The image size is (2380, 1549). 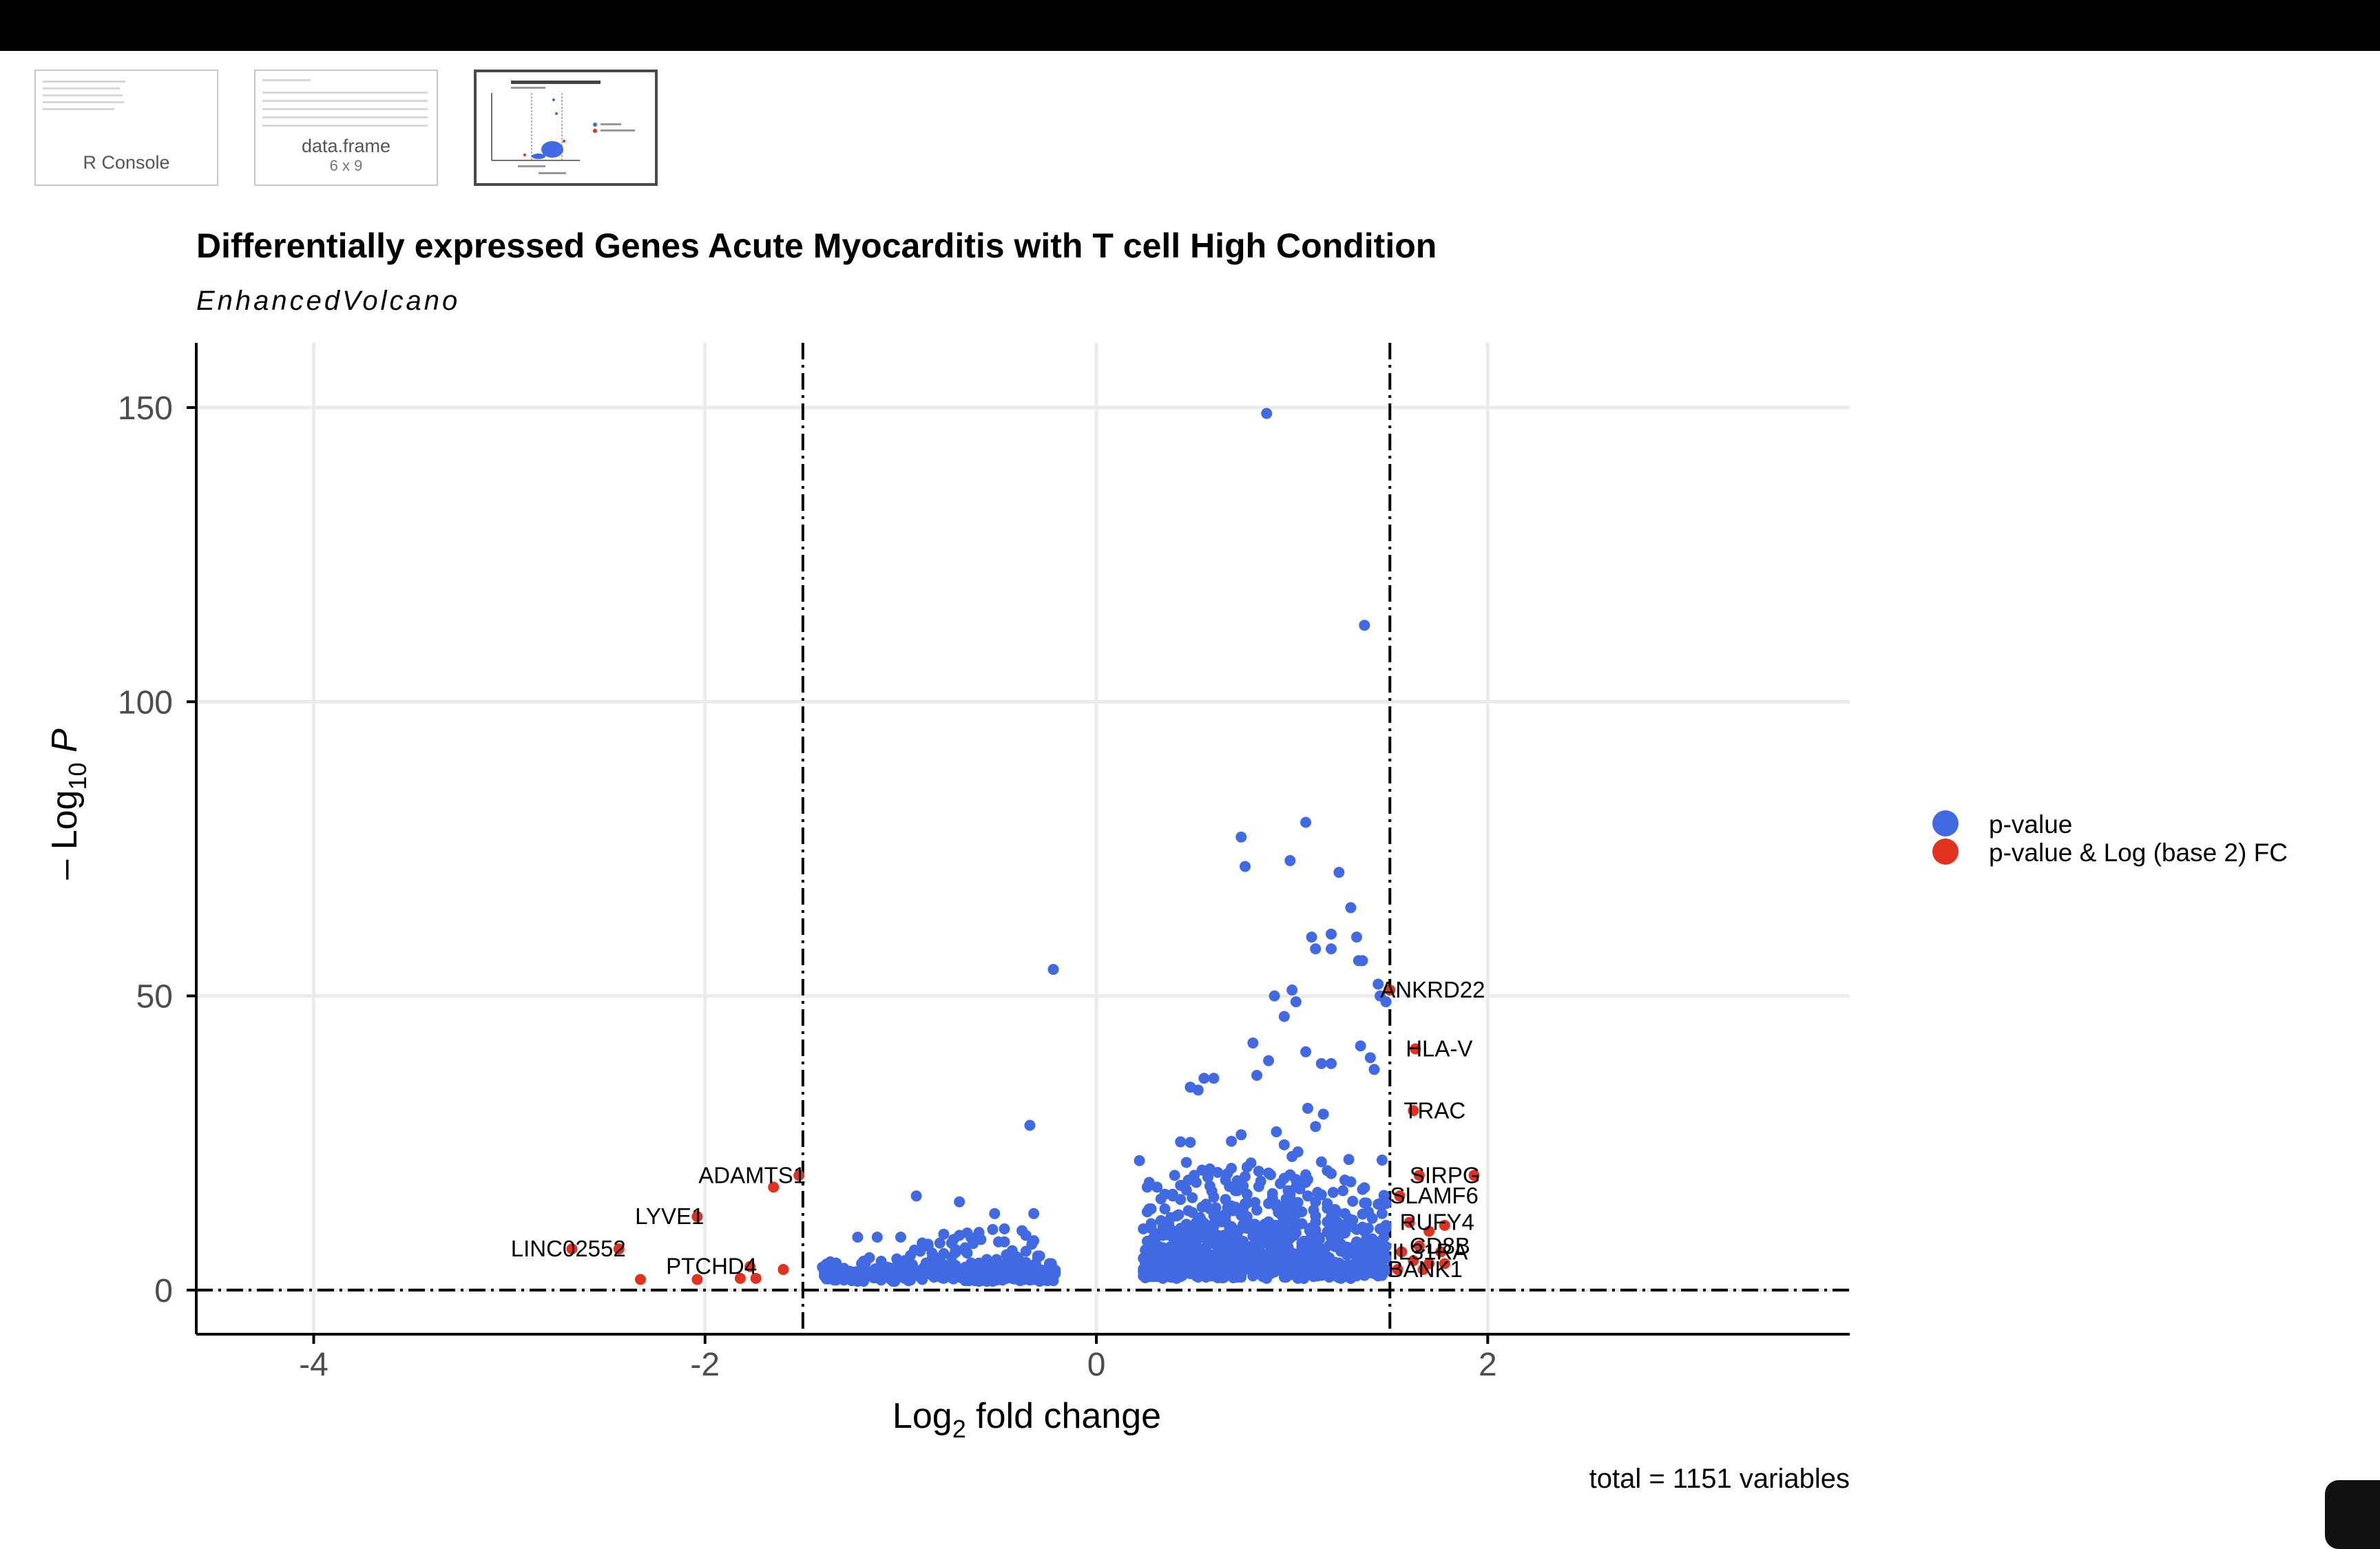 I want to click on gene-label: ADAMTS1, so click(x=752, y=1175).